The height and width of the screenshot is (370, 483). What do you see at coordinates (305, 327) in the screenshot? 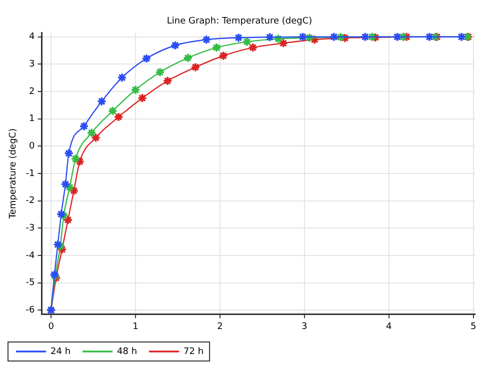
I see `x-tick-label: 3` at bounding box center [305, 327].